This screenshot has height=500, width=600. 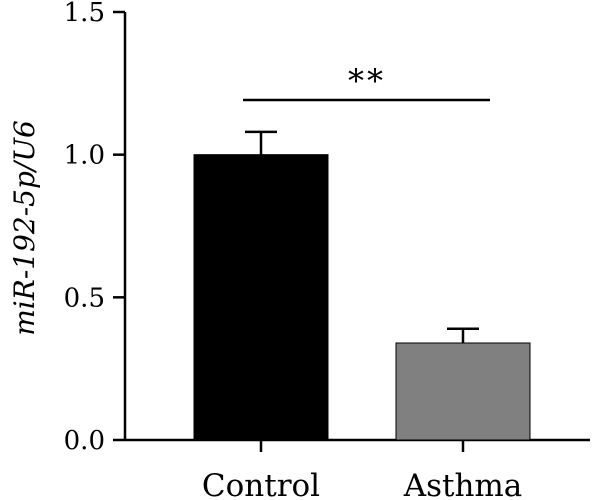 What do you see at coordinates (24, 228) in the screenshot?
I see `y-axis-title: miR-192-5p/U6` at bounding box center [24, 228].